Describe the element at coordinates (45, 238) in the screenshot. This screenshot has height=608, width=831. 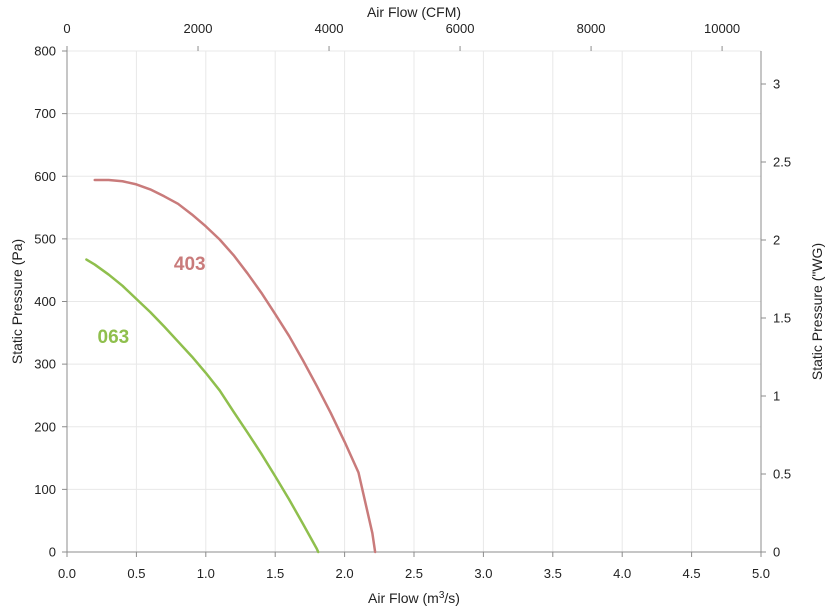
I see `y-left-tick-label: 500` at that location.